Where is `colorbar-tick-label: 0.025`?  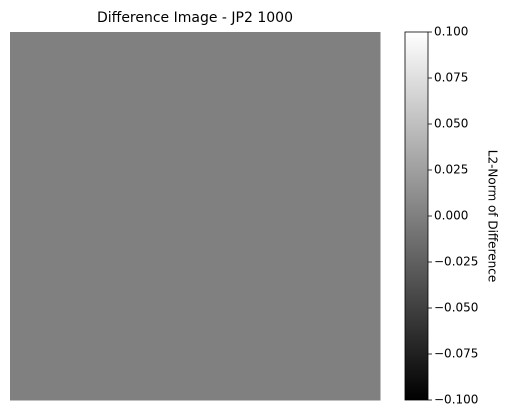 colorbar-tick-label: 0.025 is located at coordinates (451, 170).